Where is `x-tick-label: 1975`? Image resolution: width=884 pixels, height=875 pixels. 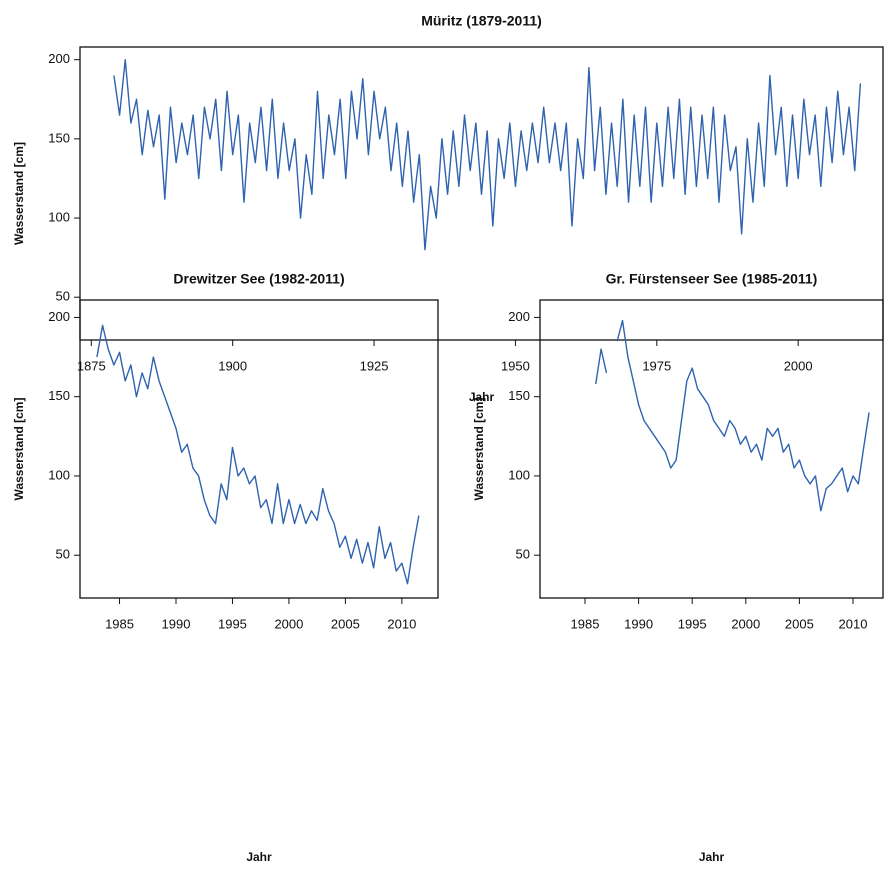 x-tick-label: 1975 is located at coordinates (656, 365).